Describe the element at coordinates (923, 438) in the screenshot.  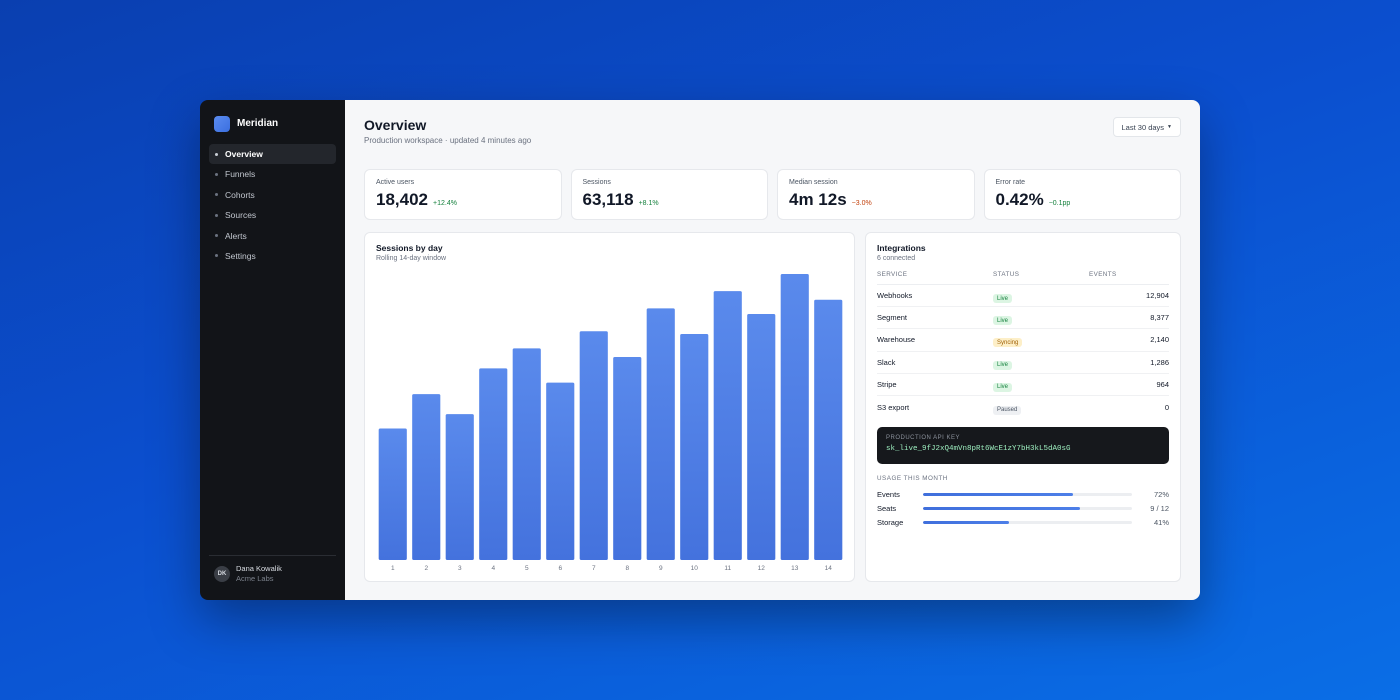
I see `api-key-label: PRODUCTION API KEY` at that location.